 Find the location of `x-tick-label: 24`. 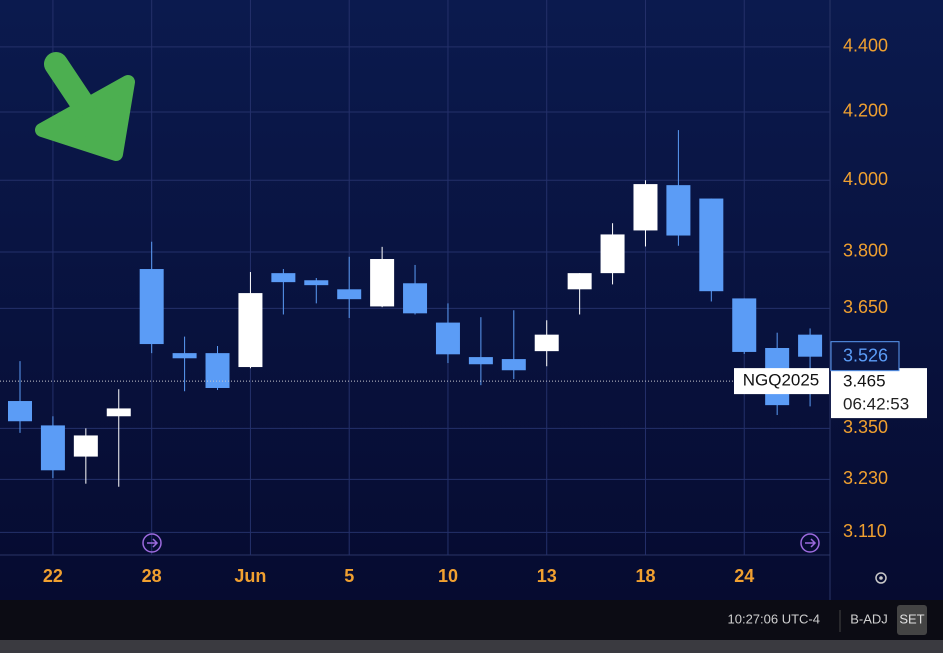

x-tick-label: 24 is located at coordinates (744, 576).